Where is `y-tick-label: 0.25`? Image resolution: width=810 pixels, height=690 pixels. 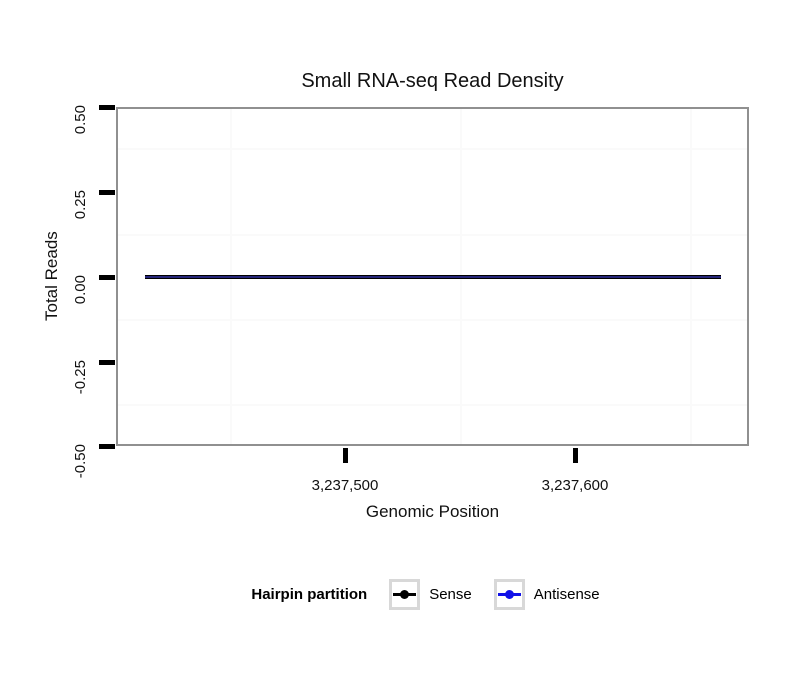 y-tick-label: 0.25 is located at coordinates (80, 205).